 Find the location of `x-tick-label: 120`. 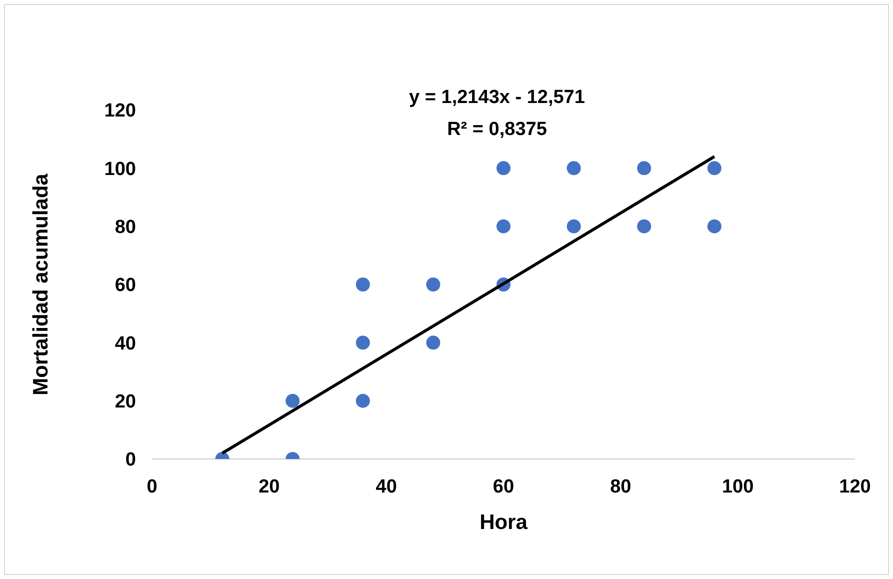

x-tick-label: 120 is located at coordinates (855, 487).